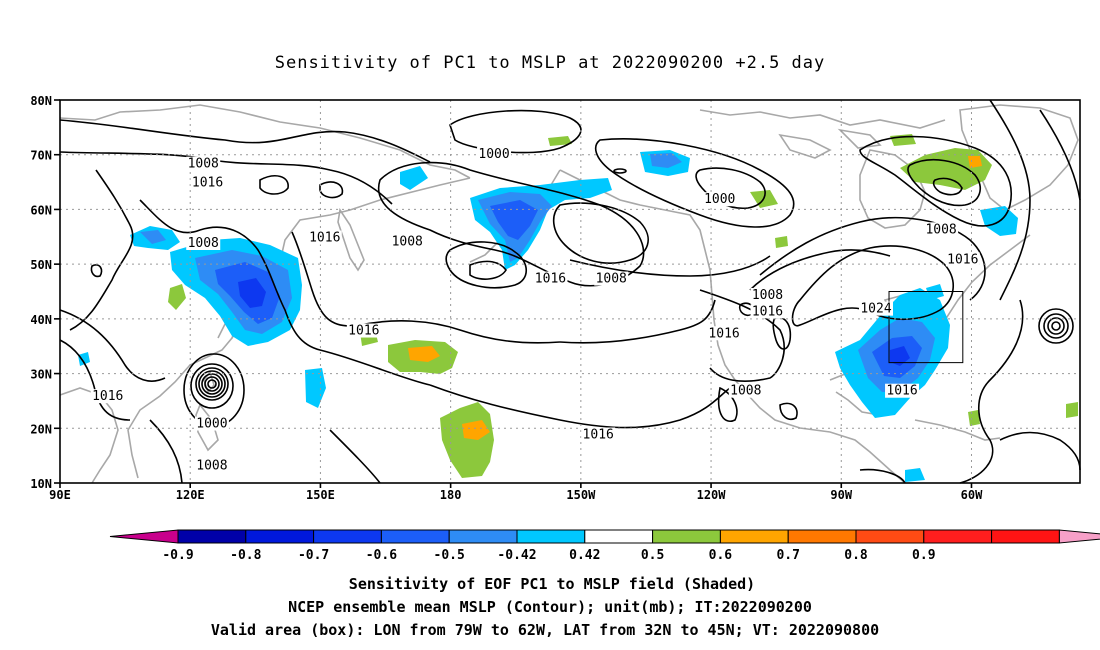  I want to click on colorbar-tick-label: -0.9, so click(177, 555).